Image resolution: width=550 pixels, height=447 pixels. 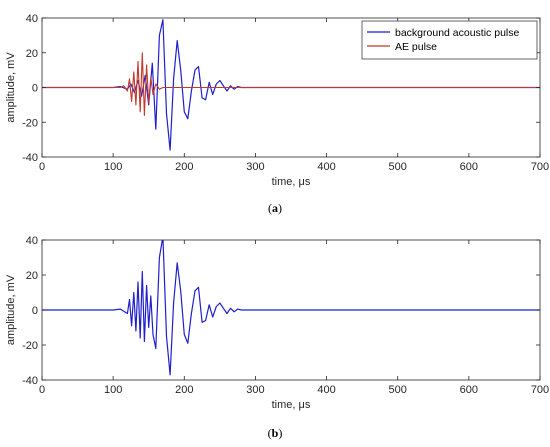 What do you see at coordinates (416, 47) in the screenshot?
I see `legend-label: AE pulse` at bounding box center [416, 47].